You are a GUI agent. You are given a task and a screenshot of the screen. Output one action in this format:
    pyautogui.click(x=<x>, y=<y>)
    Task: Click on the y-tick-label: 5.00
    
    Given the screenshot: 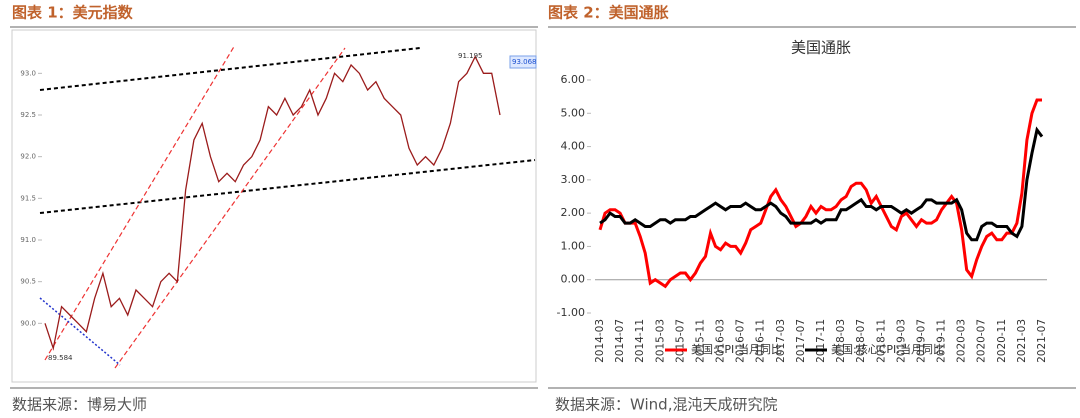 What is the action you would take?
    pyautogui.click(x=573, y=112)
    